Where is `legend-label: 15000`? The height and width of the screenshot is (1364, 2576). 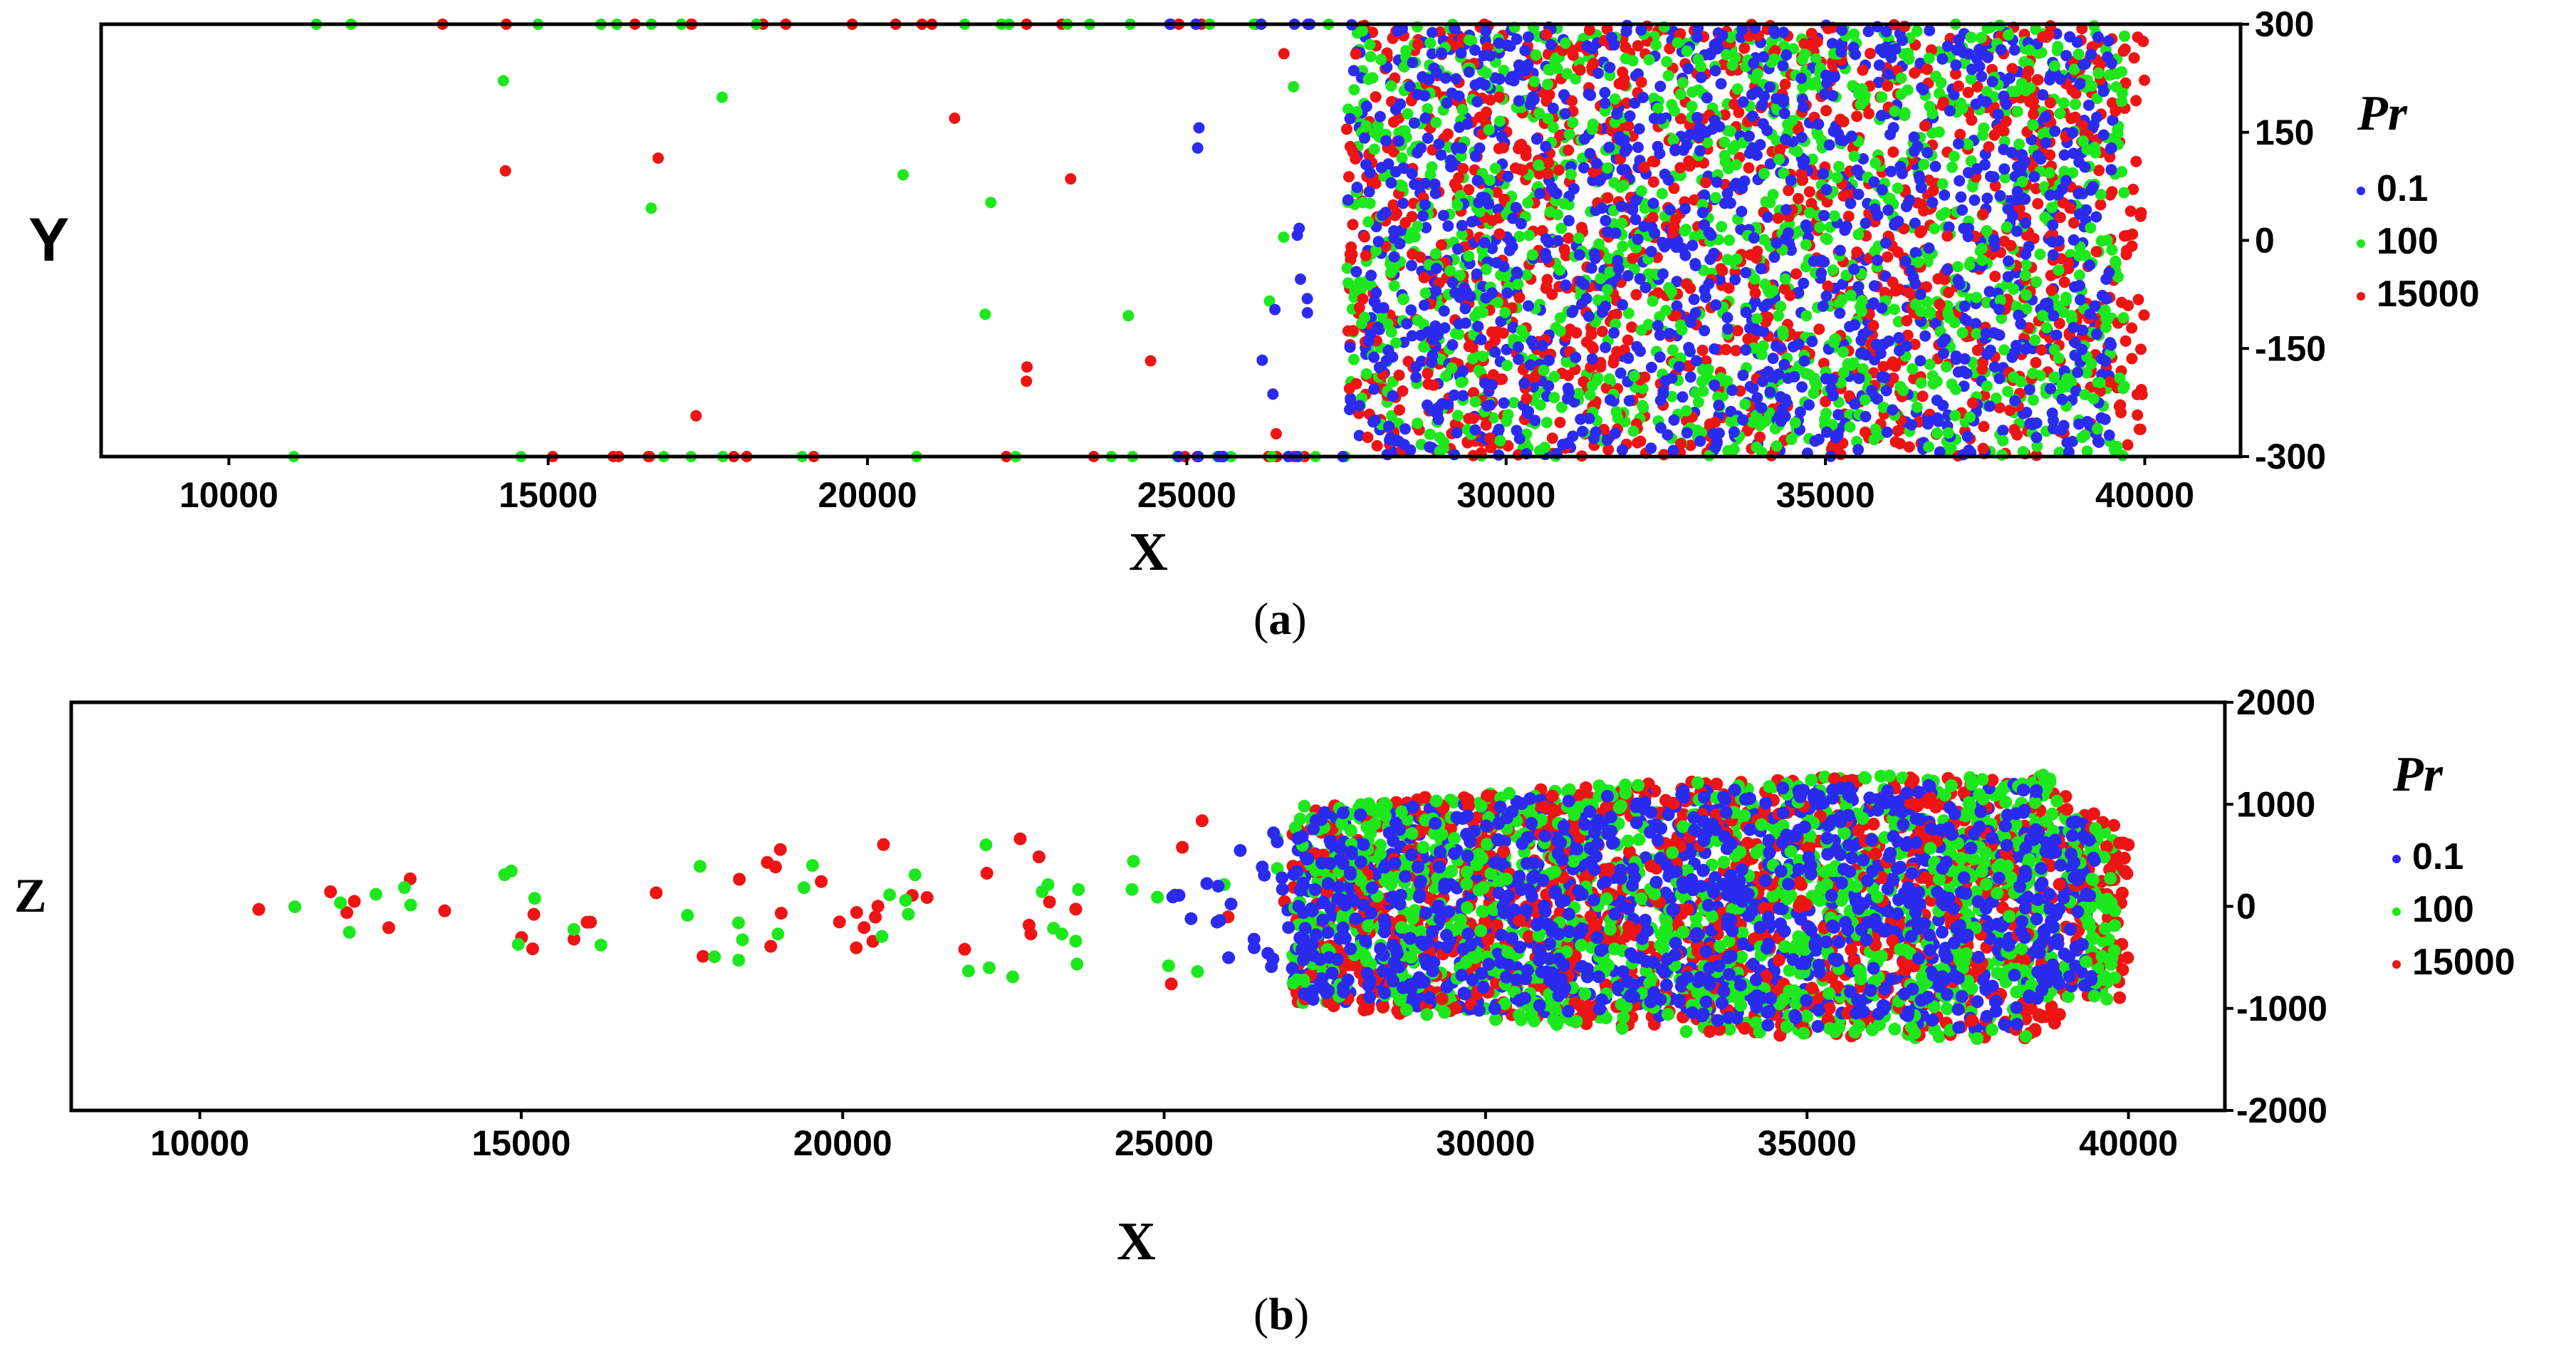 legend-label: 15000 is located at coordinates (2428, 294).